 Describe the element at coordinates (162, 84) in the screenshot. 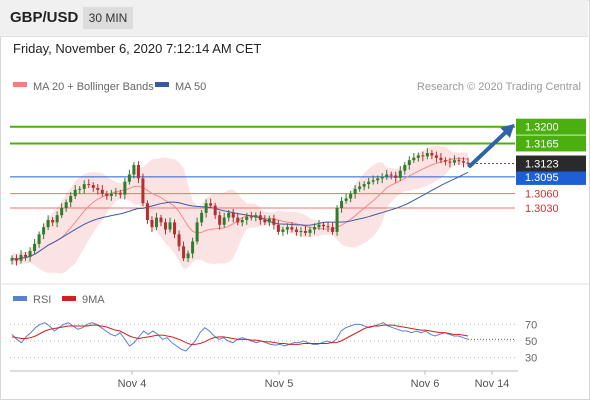

I see `ma50-legend-swatch` at that location.